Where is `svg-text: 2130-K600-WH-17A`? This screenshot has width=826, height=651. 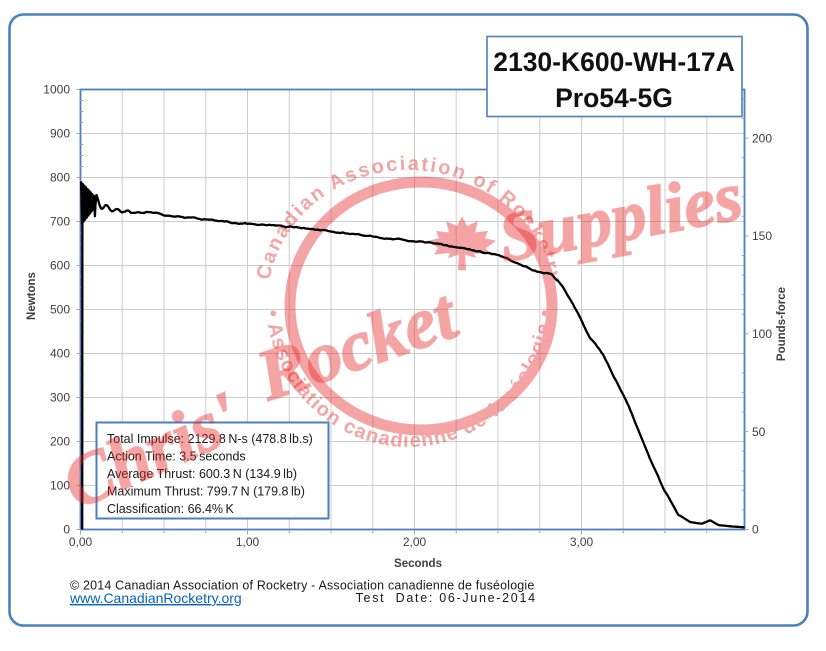 svg-text: 2130-K600-WH-17A is located at coordinates (614, 62).